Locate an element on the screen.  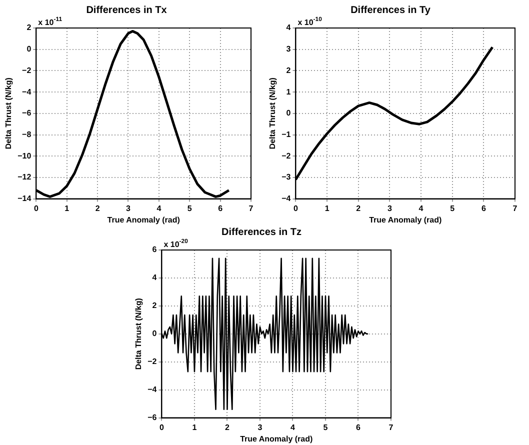
x-tick-label: 4 is located at coordinates (421, 208).